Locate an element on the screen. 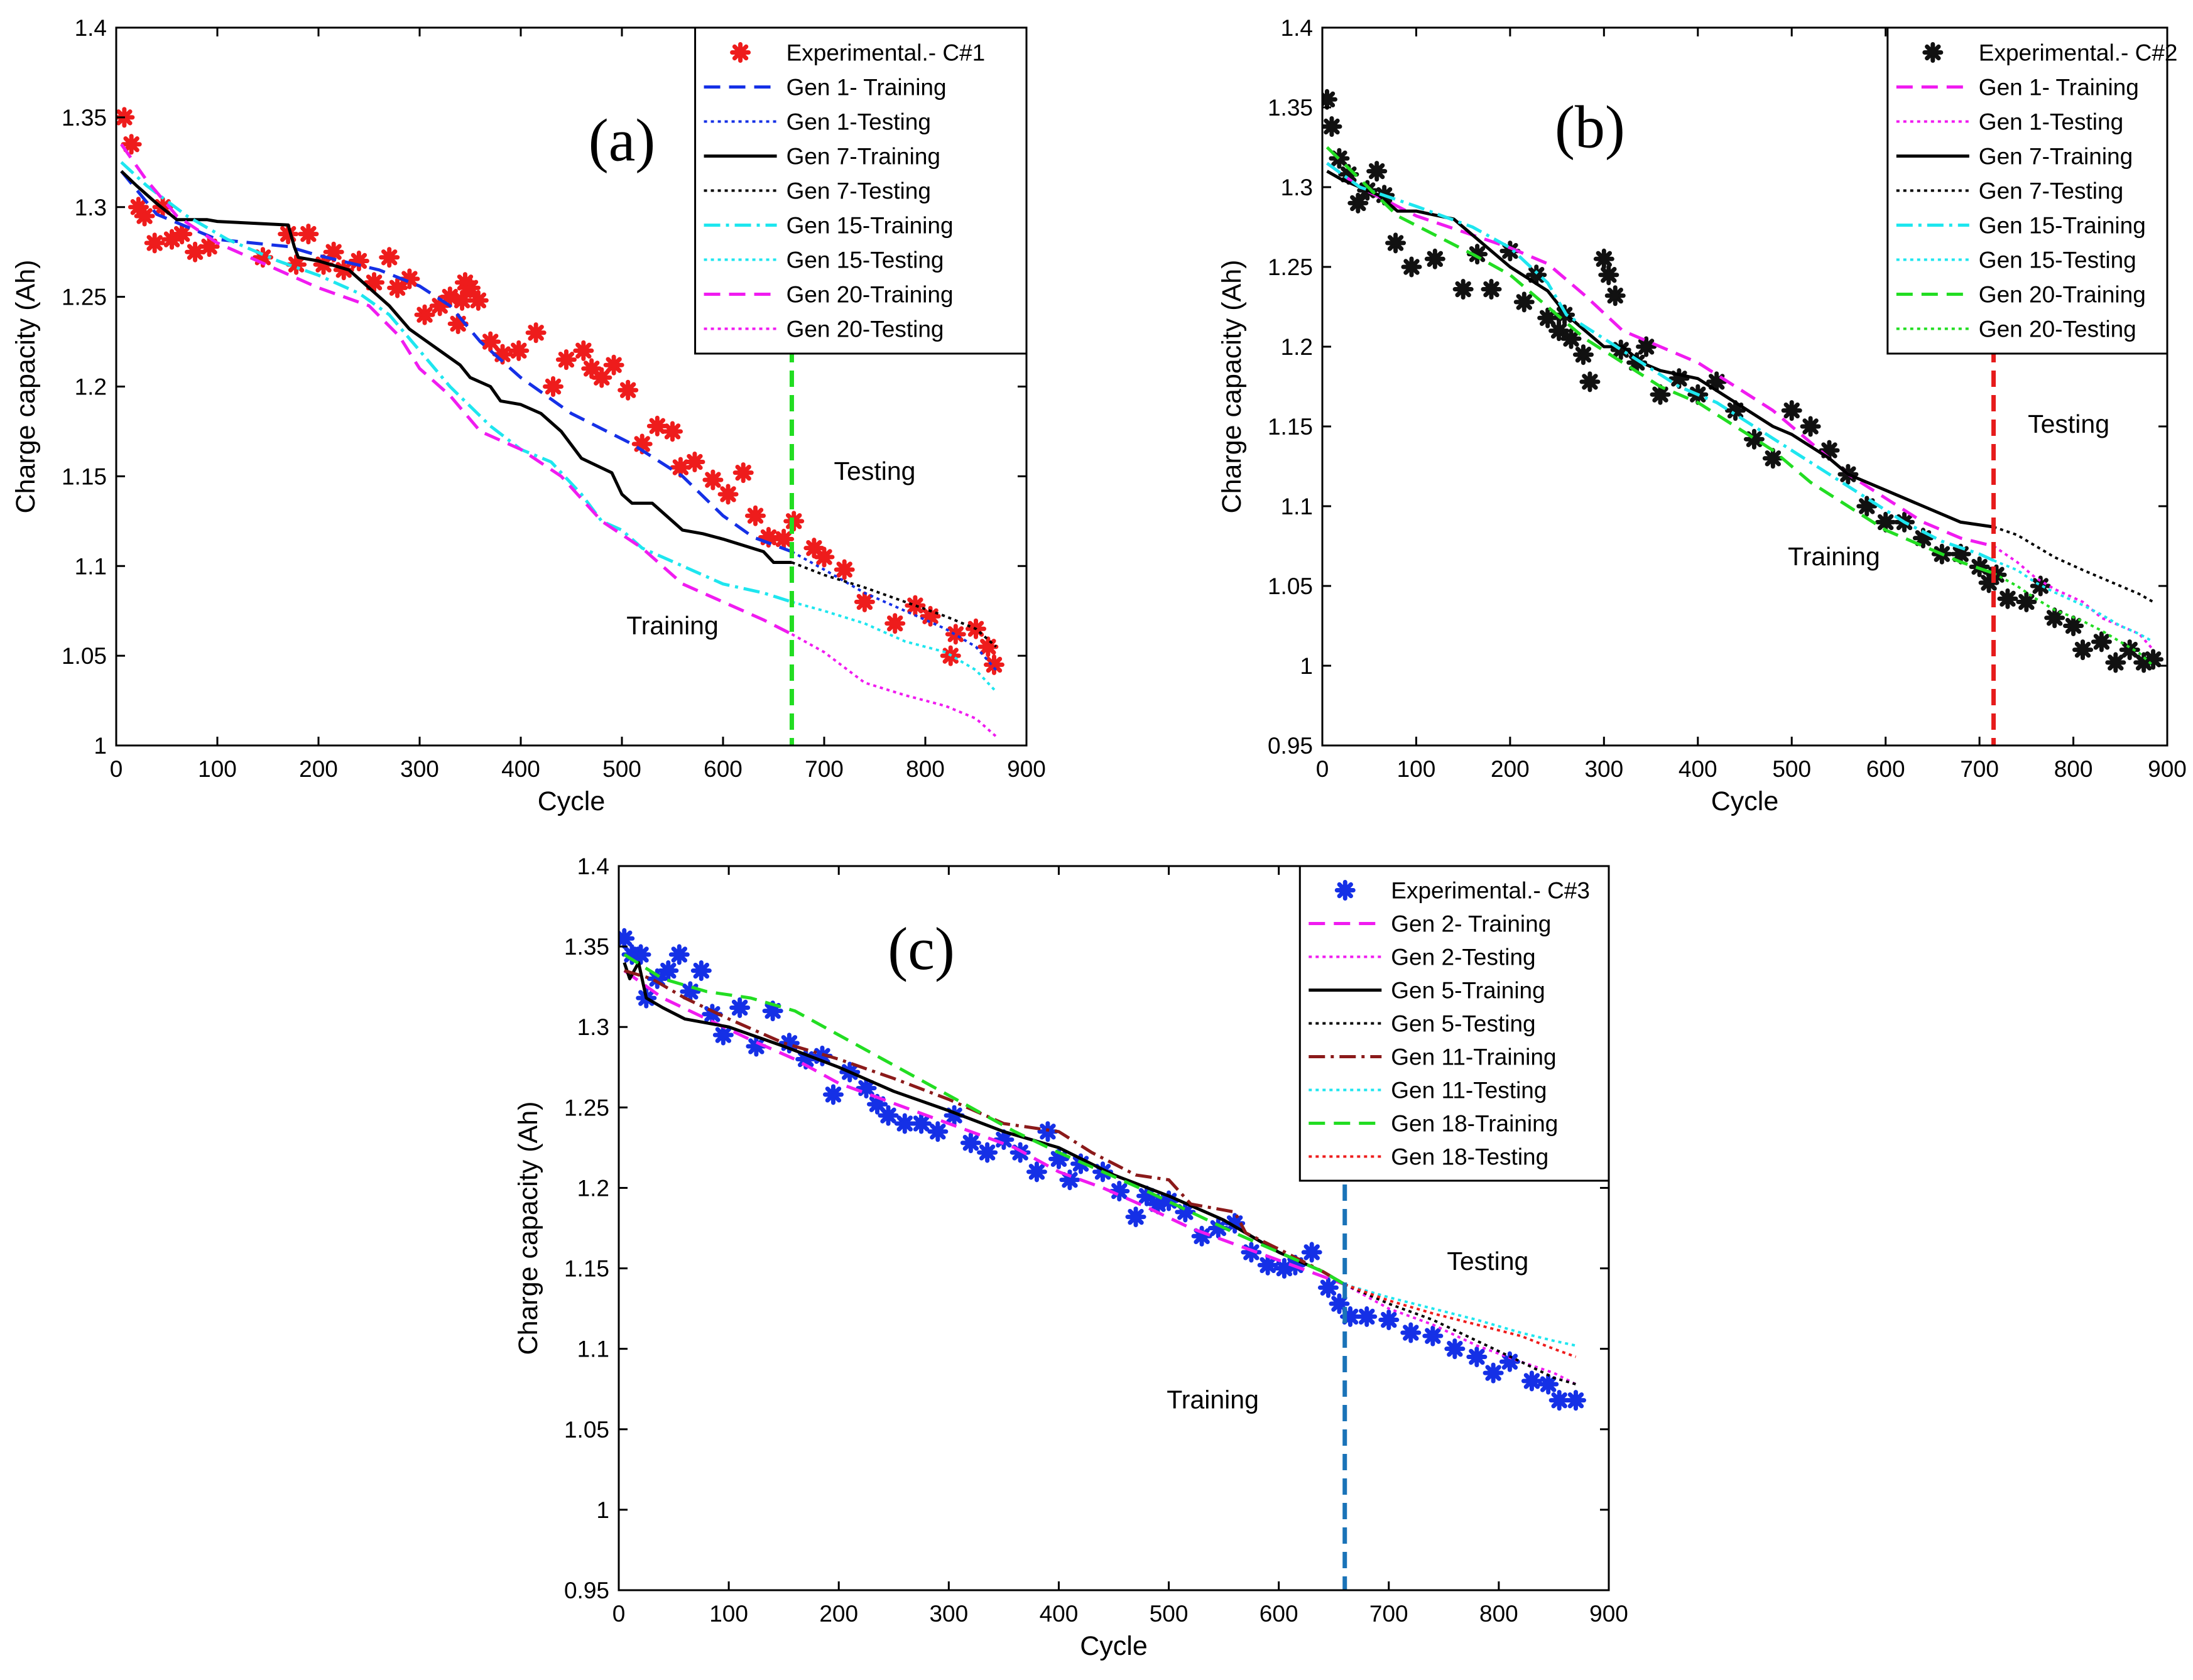 The image size is (2193, 1680). y-tick-label: 1.05 is located at coordinates (586, 1430).